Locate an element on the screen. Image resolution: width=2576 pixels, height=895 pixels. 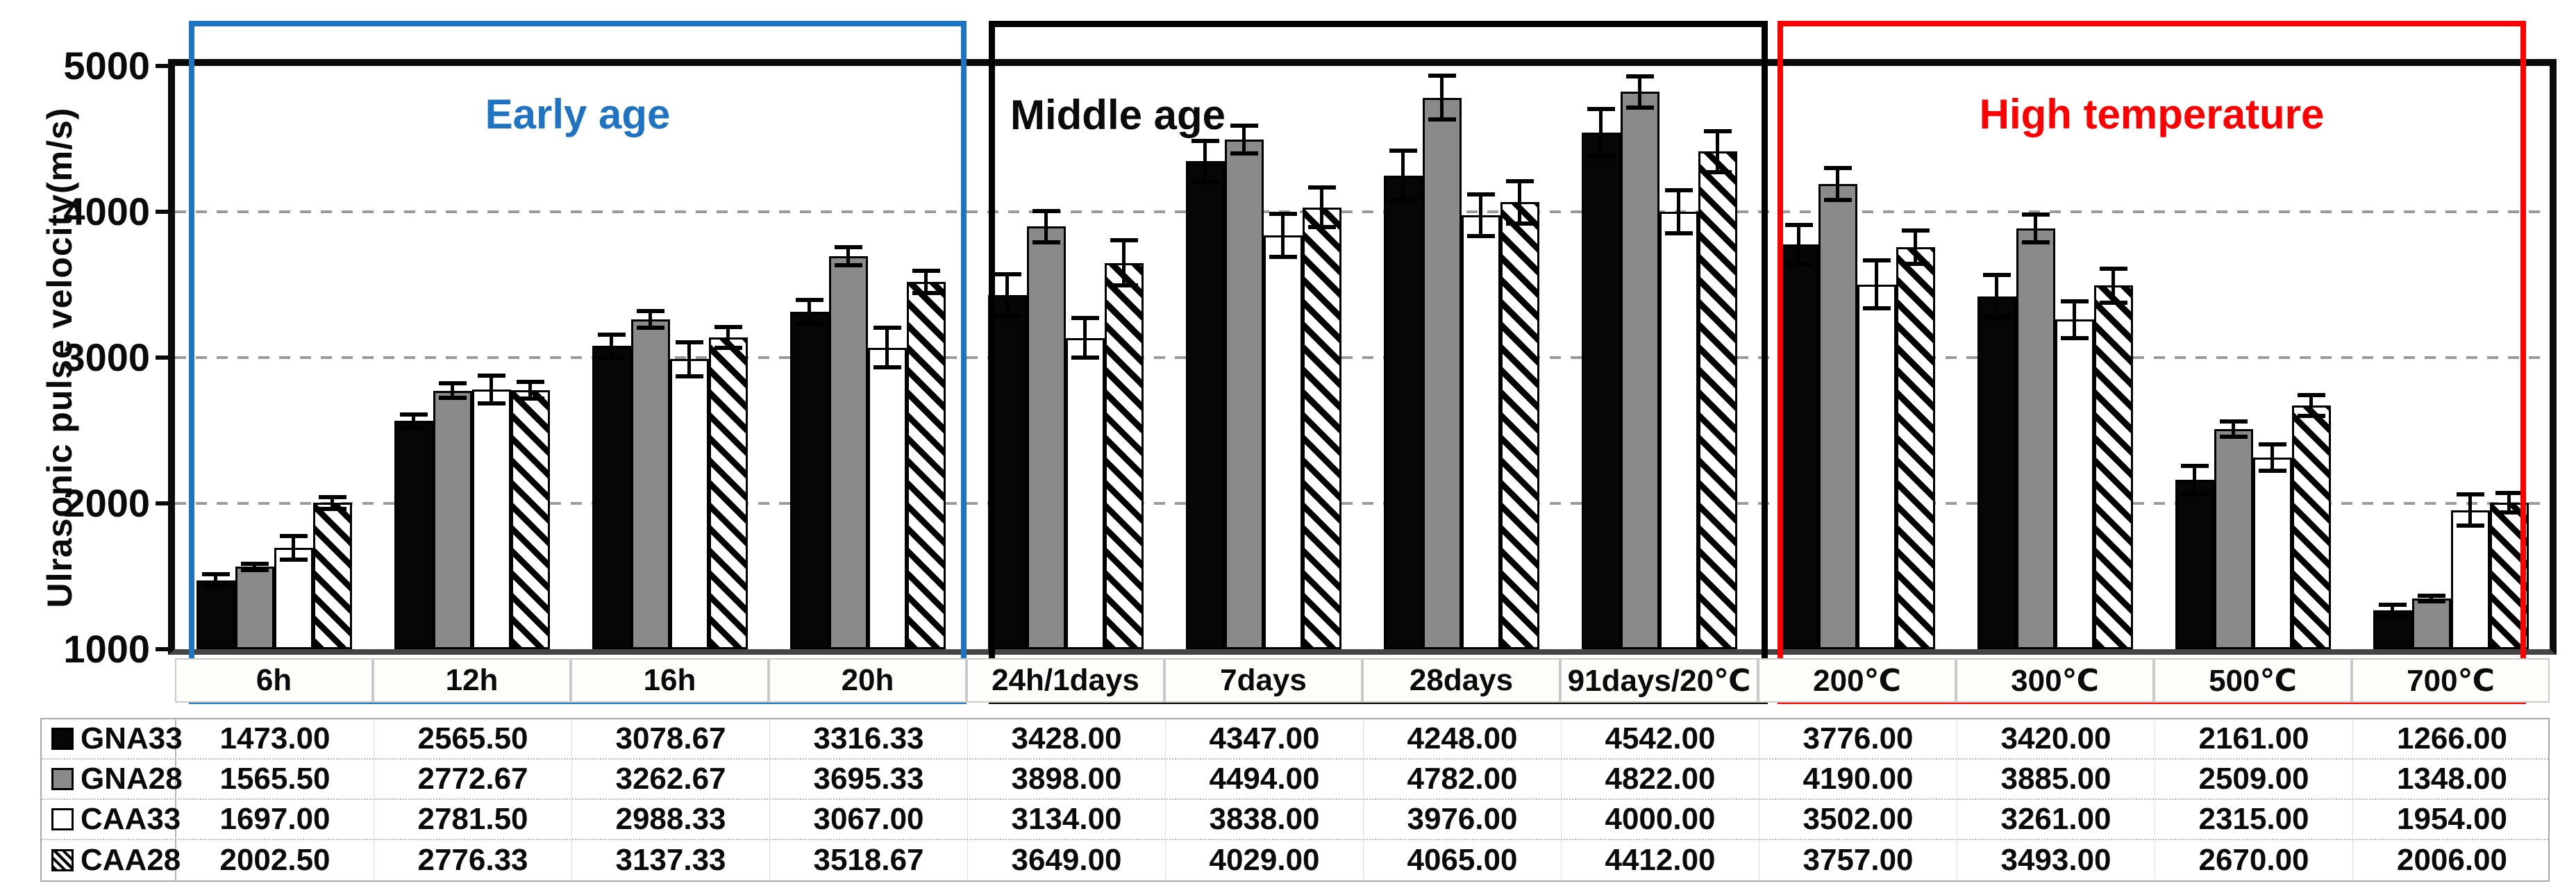
error-bar-caa33-24h-1days is located at coordinates (1085, 338).